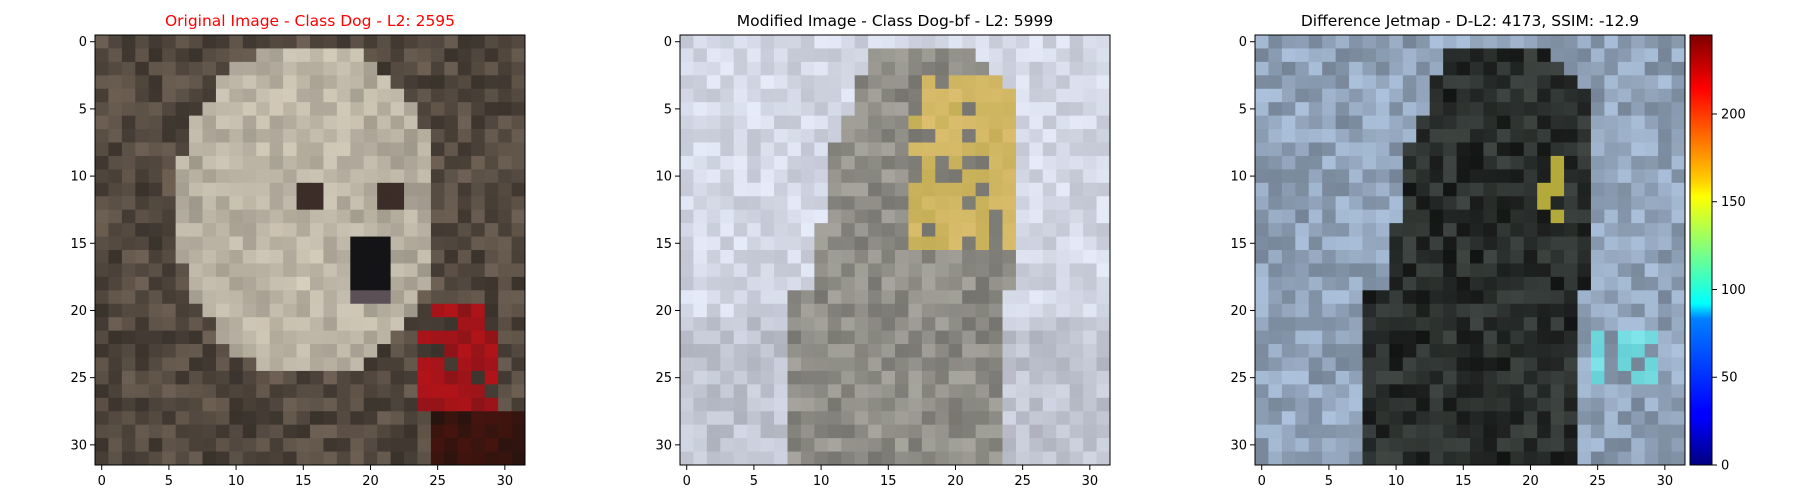  What do you see at coordinates (1238, 311) in the screenshot?
I see `y-tick-label: 20` at bounding box center [1238, 311].